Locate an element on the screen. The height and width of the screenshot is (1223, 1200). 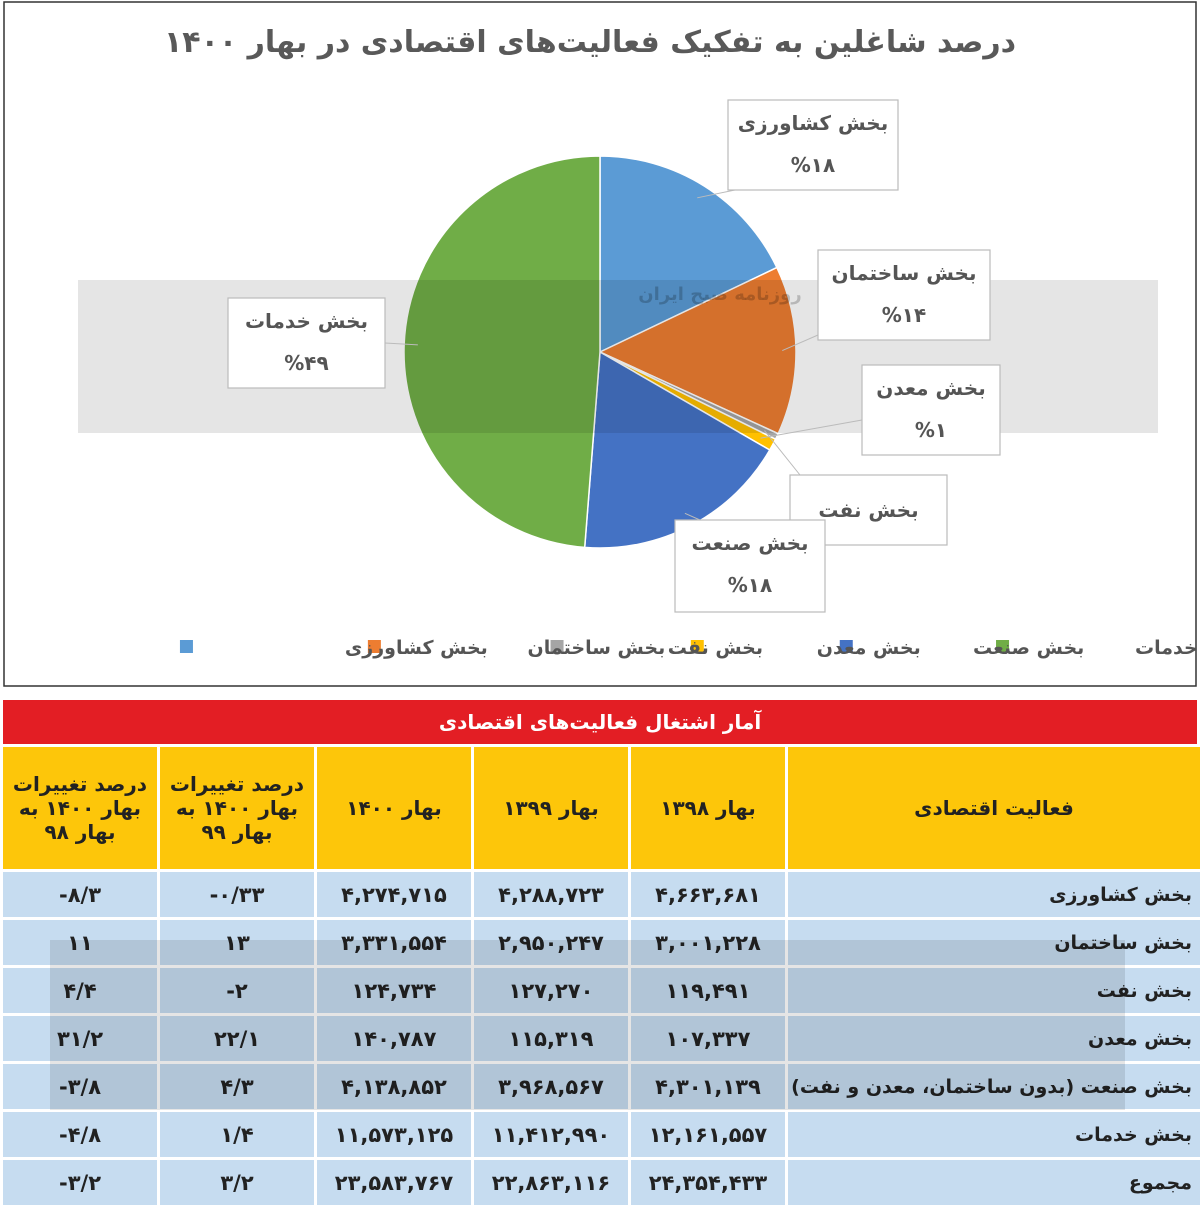
slice-label: بخش خدمات is located at coordinates (306, 321).